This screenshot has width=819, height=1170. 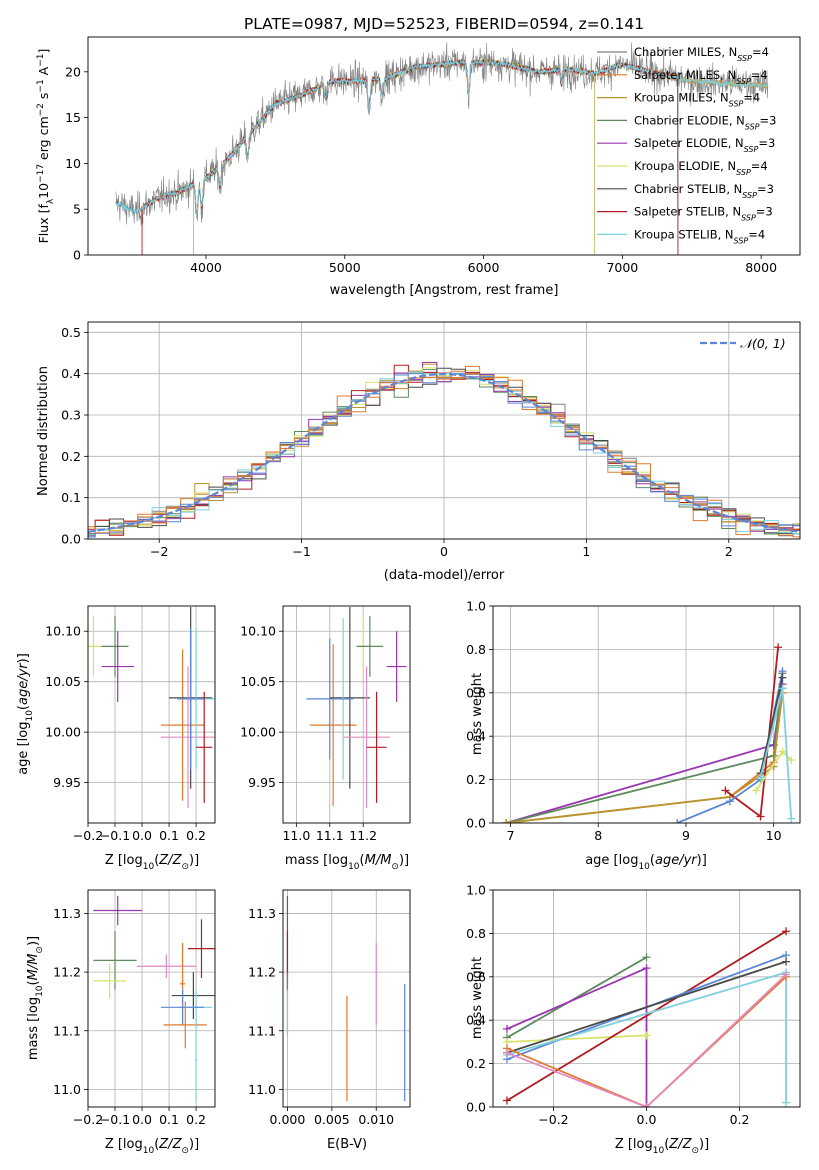 I want to click on y-tick-label: 11.1, so click(x=262, y=1030).